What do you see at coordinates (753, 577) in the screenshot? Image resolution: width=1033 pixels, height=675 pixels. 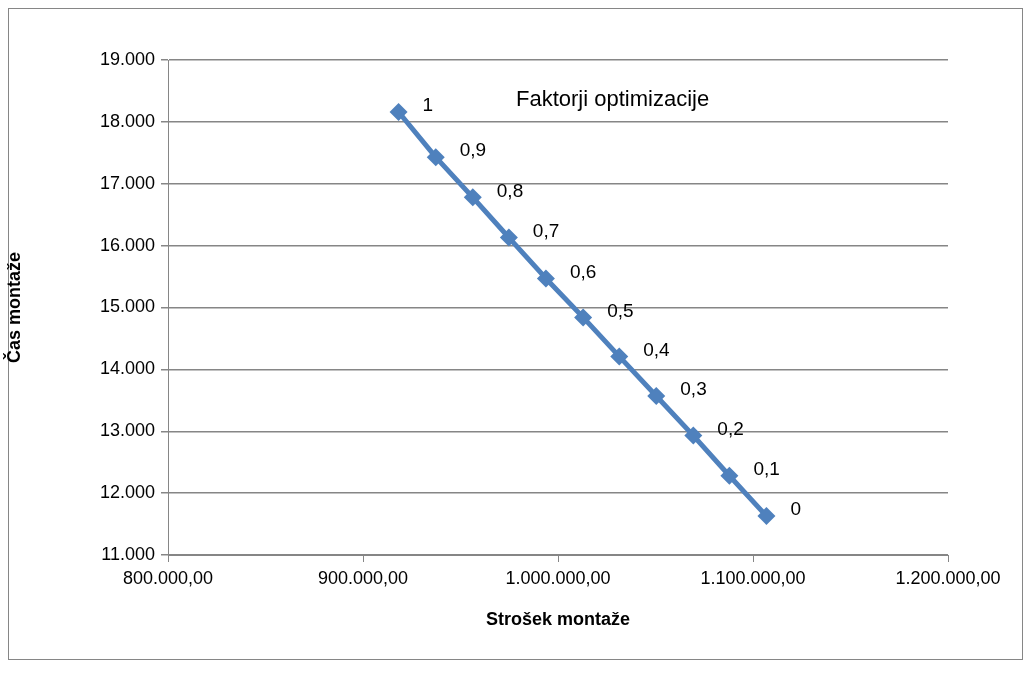 I see `x-tick-label: 1.100.000,00` at bounding box center [753, 577].